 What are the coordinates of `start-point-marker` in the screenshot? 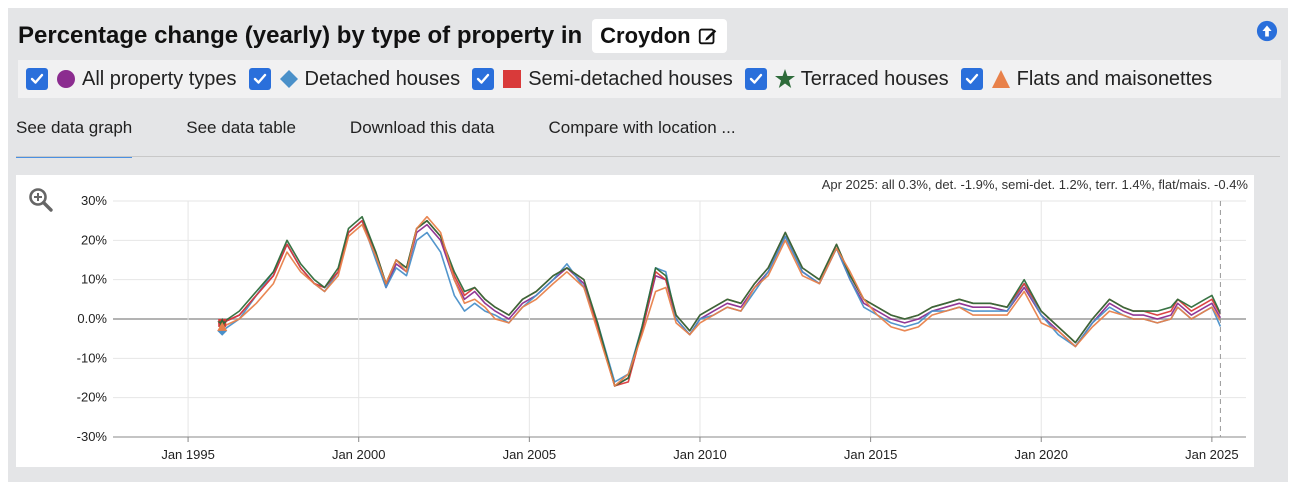 It's located at (222, 326).